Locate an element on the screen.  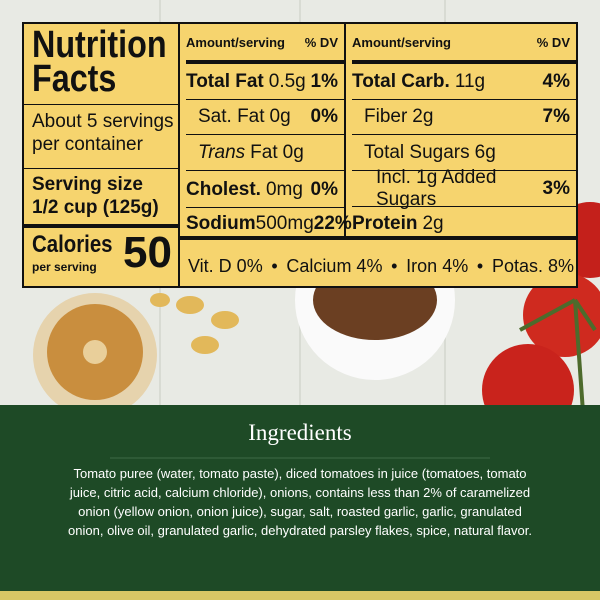
nutrient-label: Protein is located at coordinates (385, 223).